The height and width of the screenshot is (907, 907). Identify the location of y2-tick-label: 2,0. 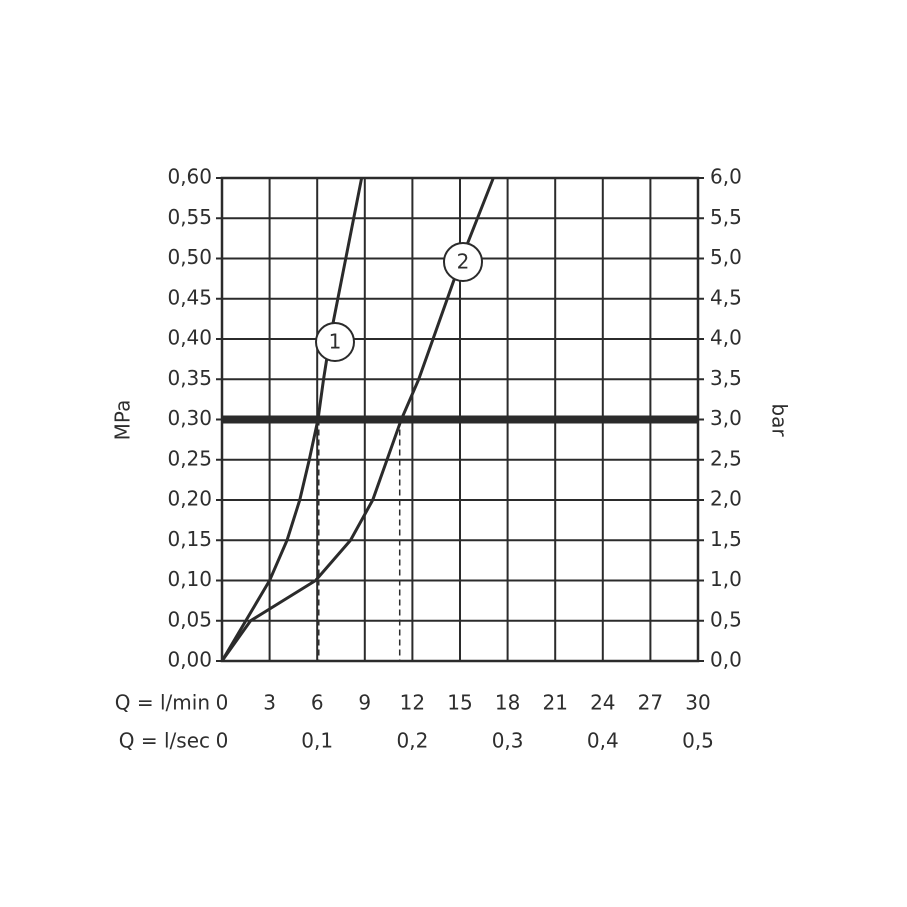
(726, 499).